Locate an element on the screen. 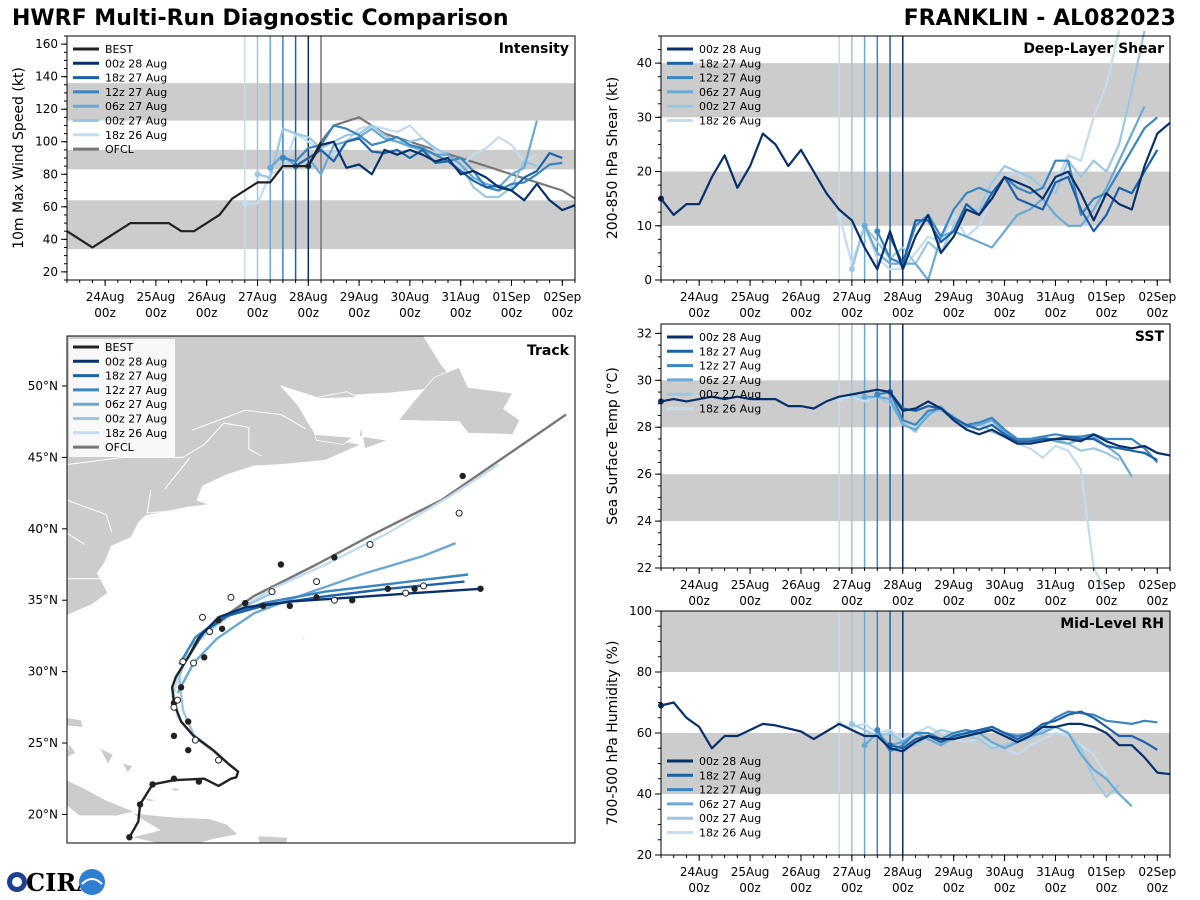  rh-legend-label-18z-27-aug: 18z 27 Aug is located at coordinates (730, 775).